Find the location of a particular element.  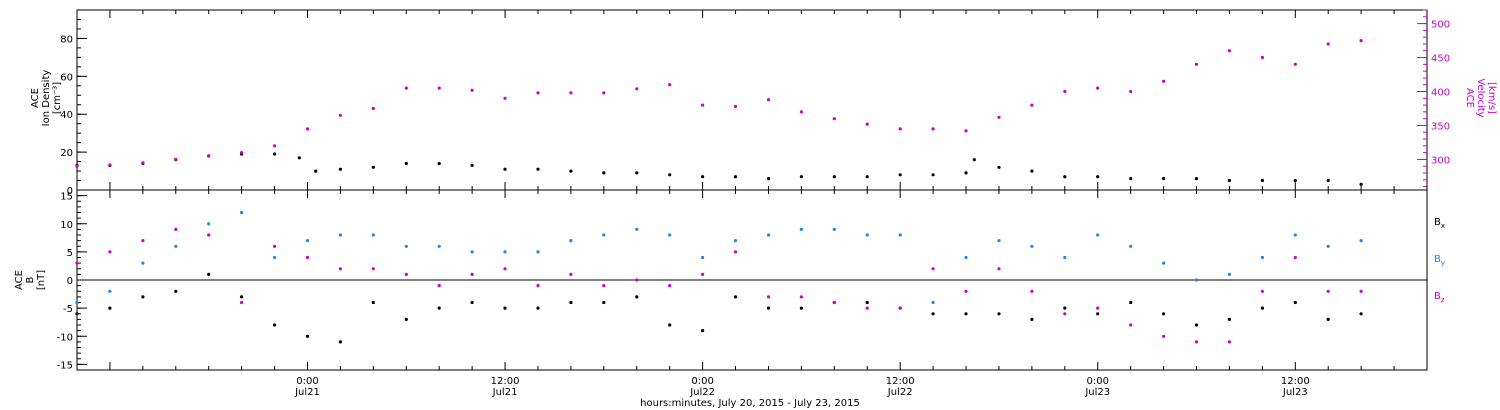

y-tick-label: 0 is located at coordinates (70, 191).